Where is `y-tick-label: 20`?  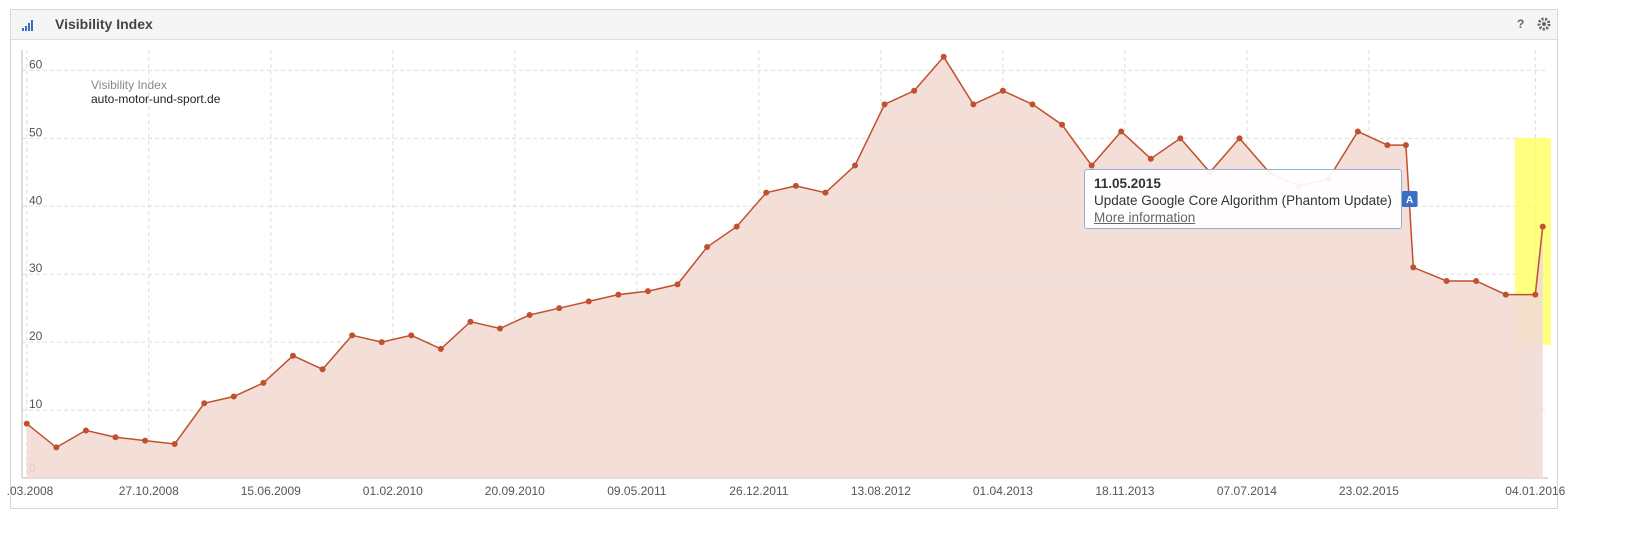 y-tick-label: 20 is located at coordinates (36, 336).